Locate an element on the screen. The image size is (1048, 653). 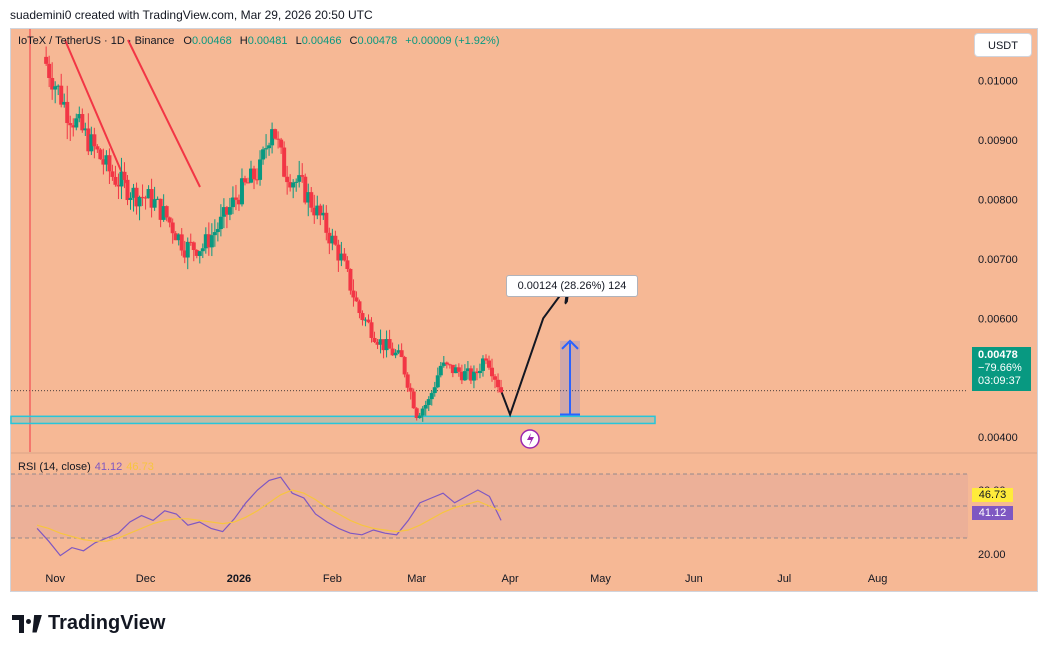
open-key: O is located at coordinates (187, 41).